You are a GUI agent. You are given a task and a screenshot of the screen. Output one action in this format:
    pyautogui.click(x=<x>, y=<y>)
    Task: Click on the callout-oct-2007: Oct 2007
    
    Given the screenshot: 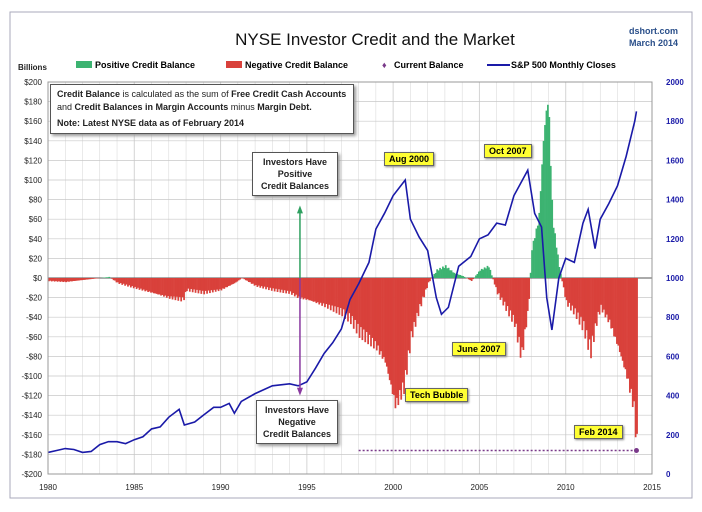 What is the action you would take?
    pyautogui.click(x=508, y=151)
    